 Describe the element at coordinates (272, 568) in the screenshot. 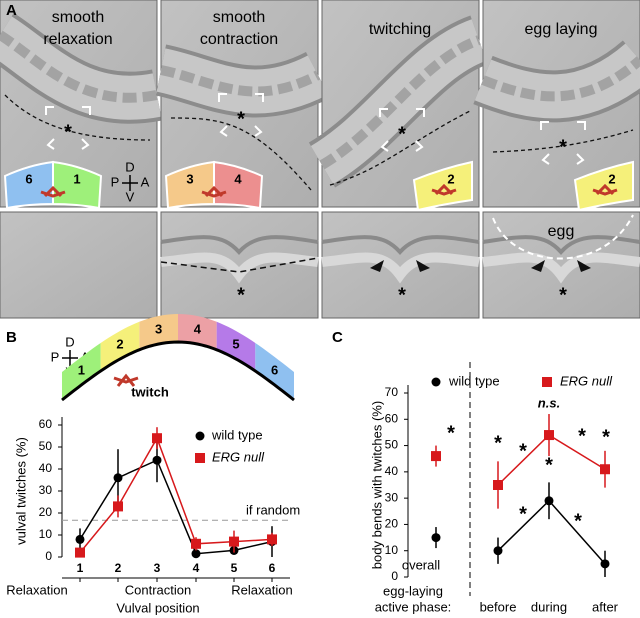

I see `x-tick-label: 6` at that location.